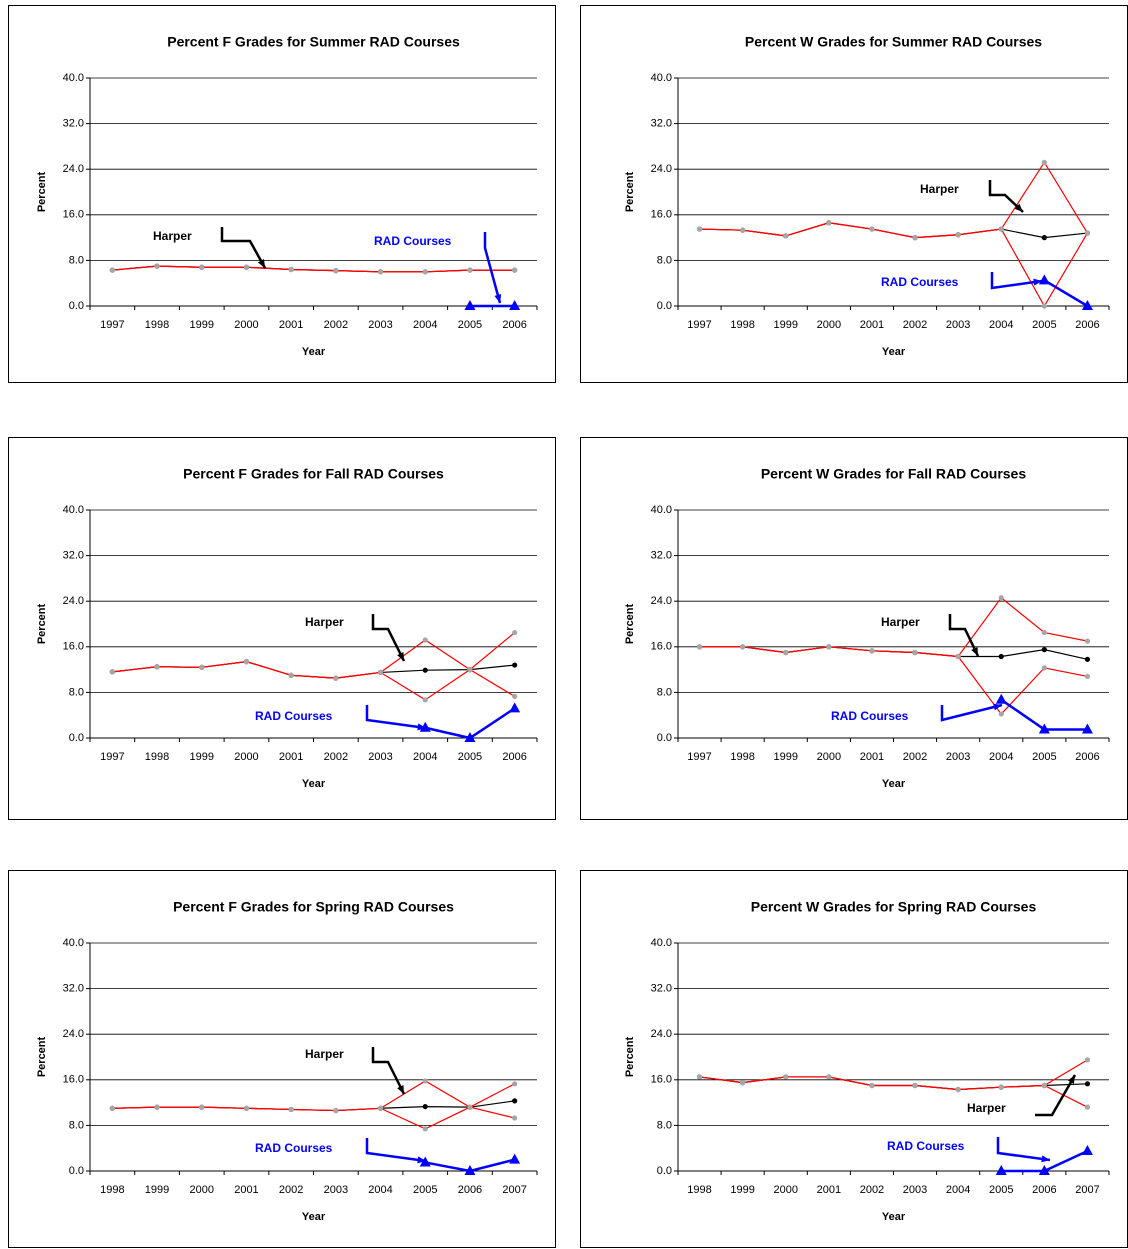  What do you see at coordinates (380, 757) in the screenshot?
I see `x-tick-label: 2003` at bounding box center [380, 757].